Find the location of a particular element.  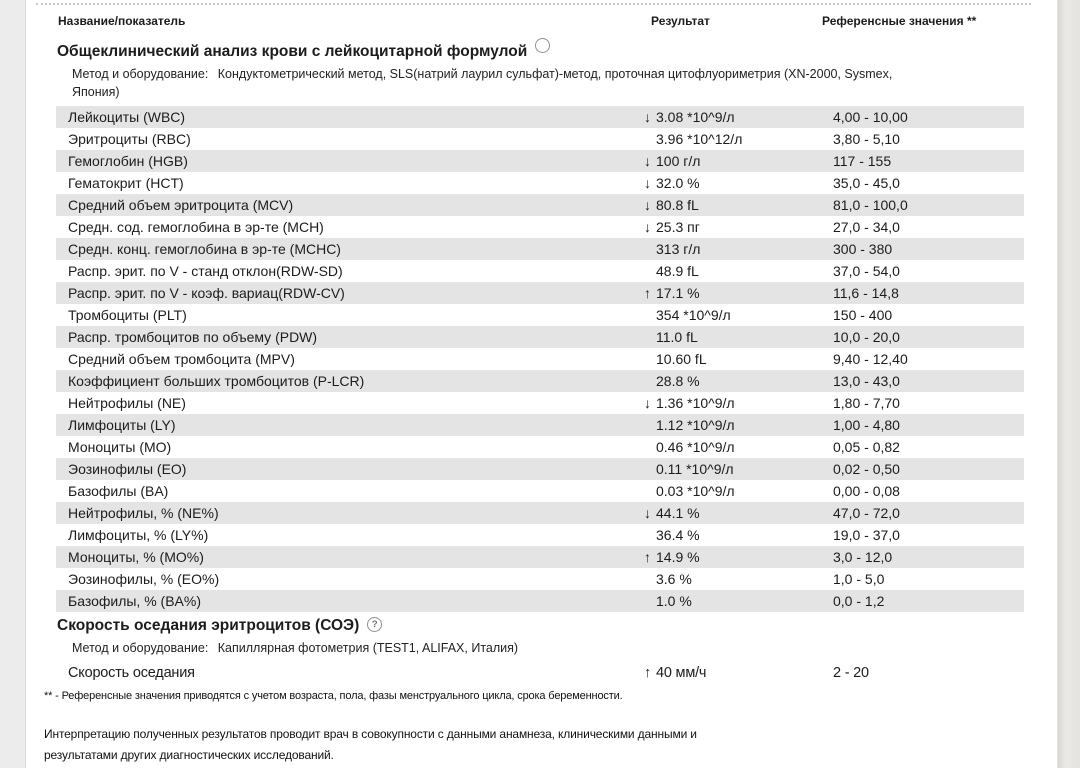

scrollbar-track is located at coordinates (1068, 384).